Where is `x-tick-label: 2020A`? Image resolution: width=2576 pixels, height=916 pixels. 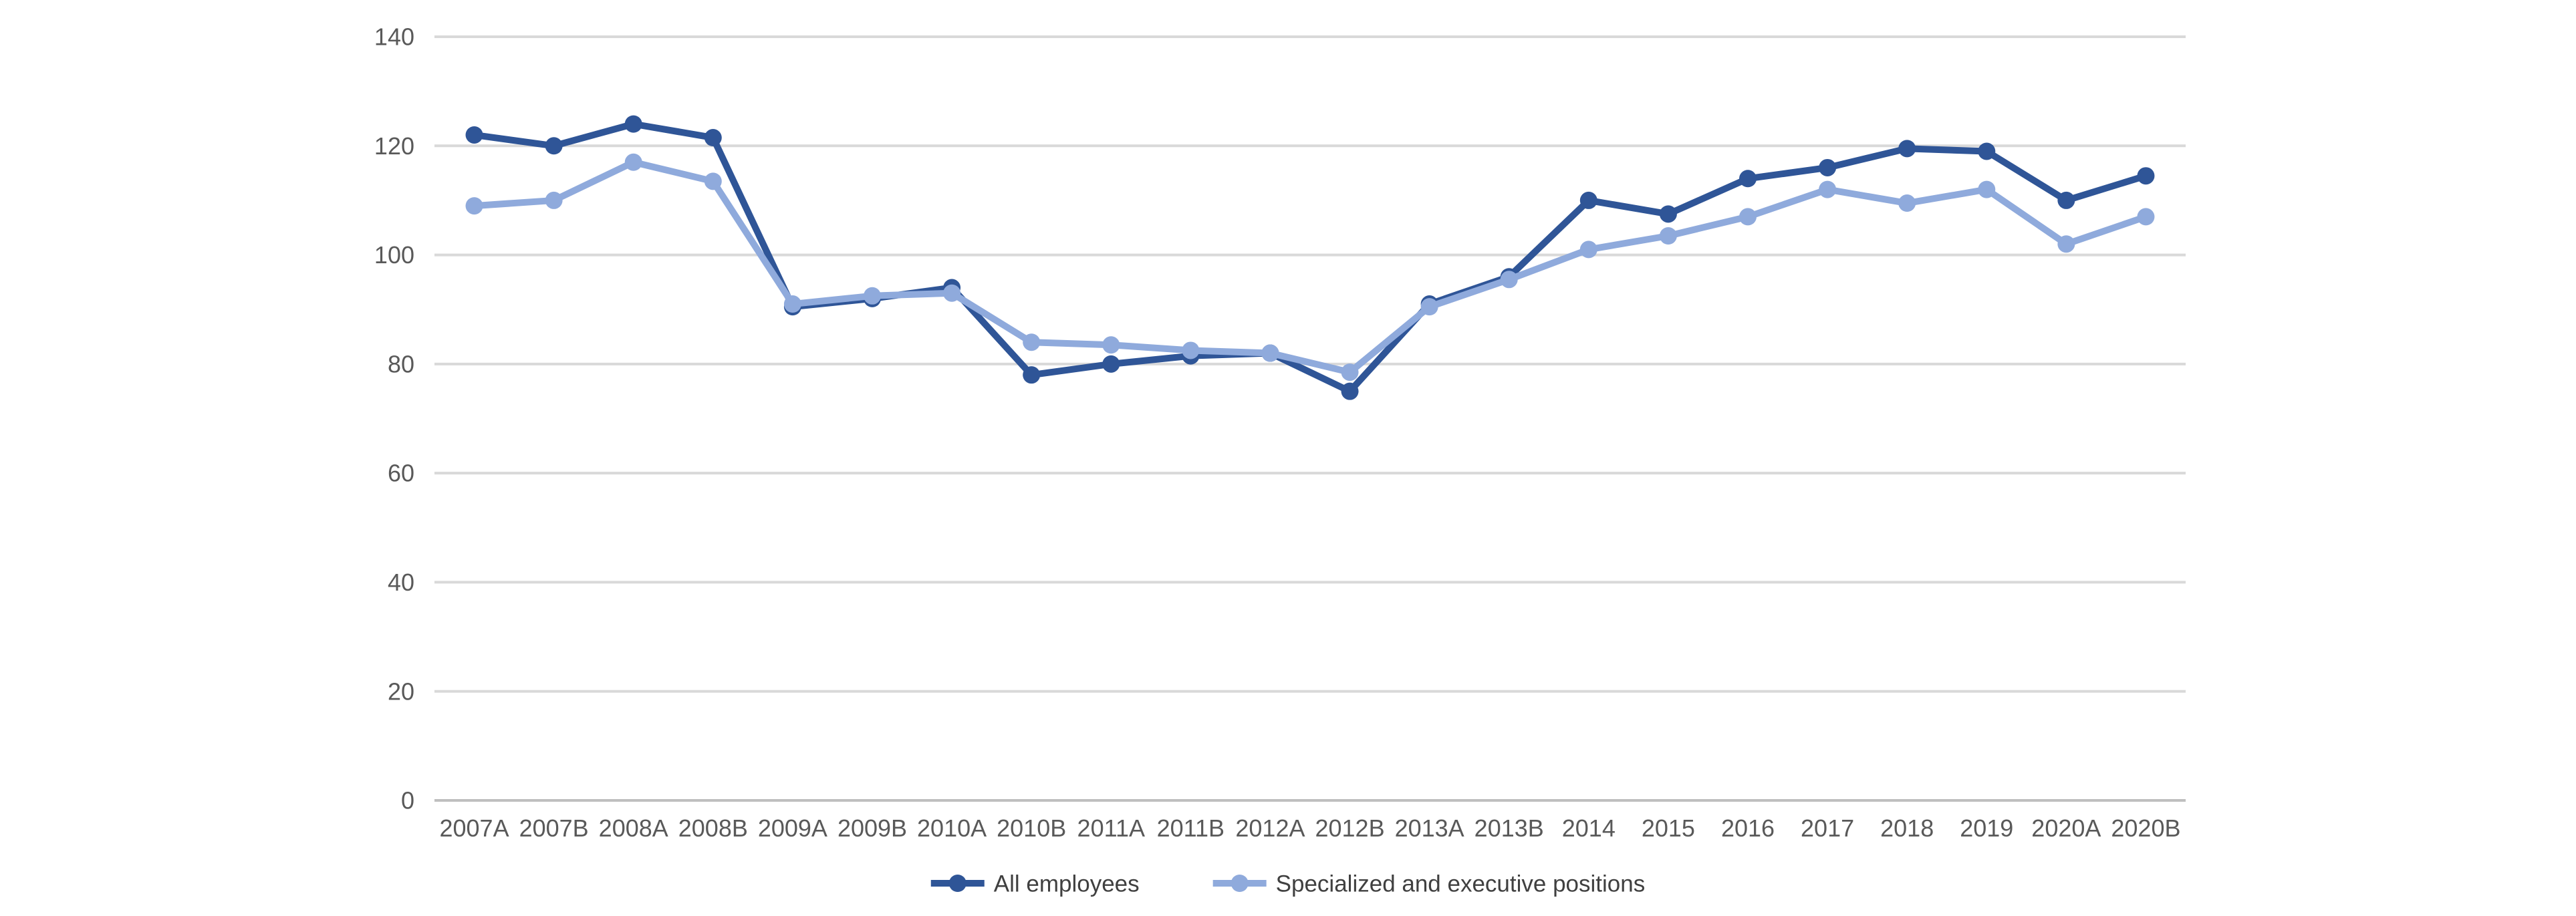
x-tick-label: 2020A is located at coordinates (2066, 828).